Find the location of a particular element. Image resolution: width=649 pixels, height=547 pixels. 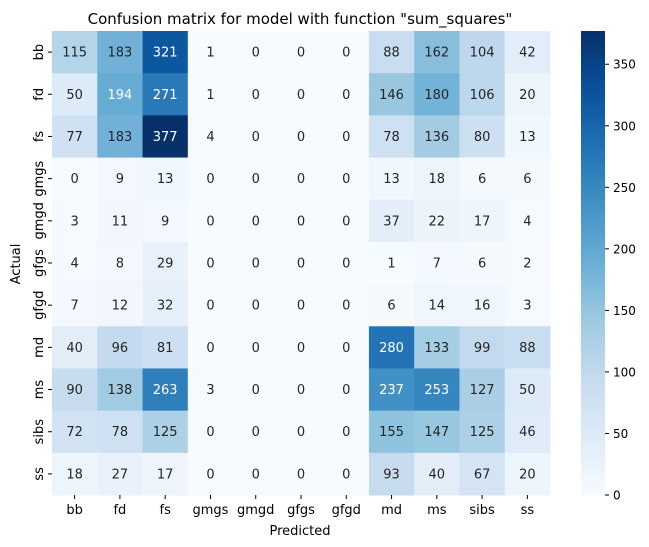

x-tick-label: gfgd is located at coordinates (346, 510).